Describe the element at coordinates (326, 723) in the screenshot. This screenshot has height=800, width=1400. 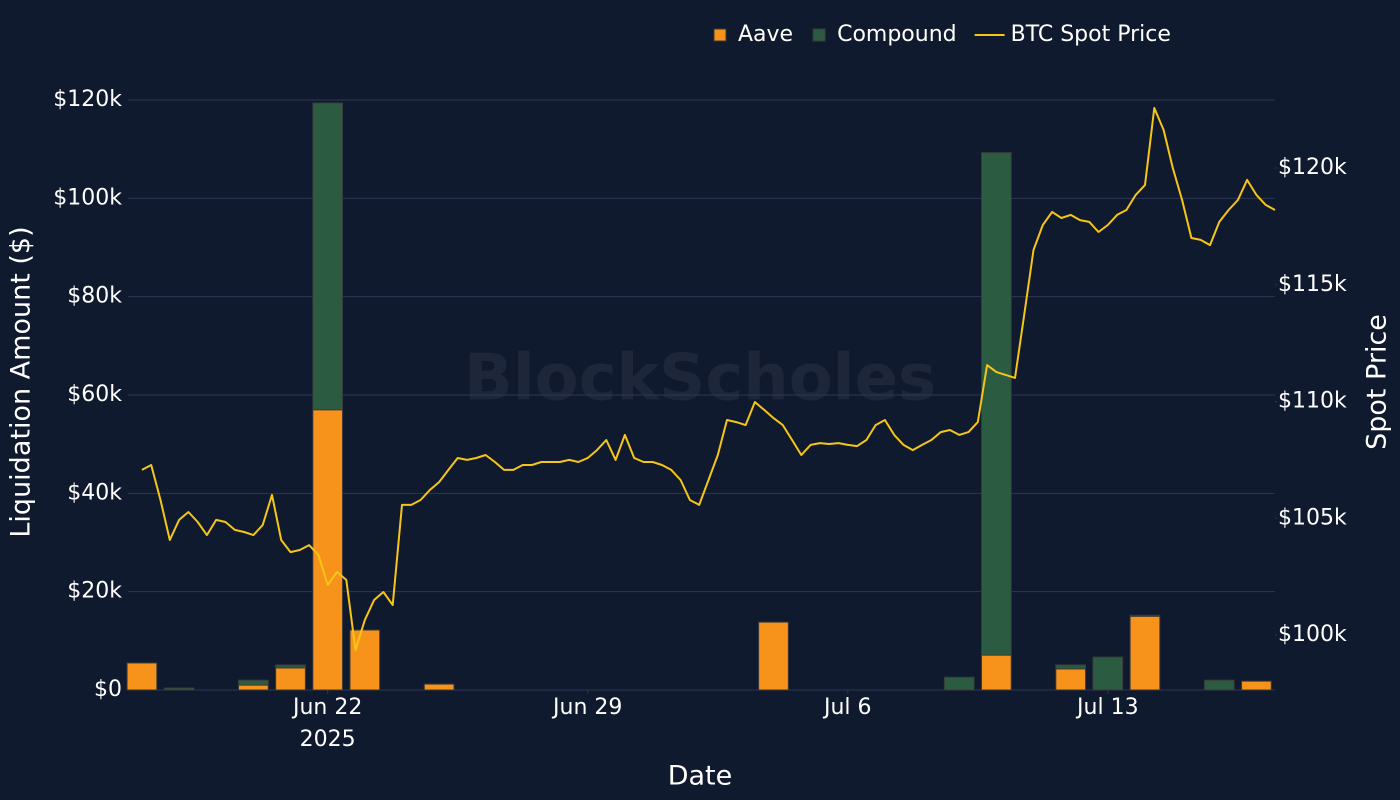
I see `x-tick-label: Jun 22 2025` at that location.